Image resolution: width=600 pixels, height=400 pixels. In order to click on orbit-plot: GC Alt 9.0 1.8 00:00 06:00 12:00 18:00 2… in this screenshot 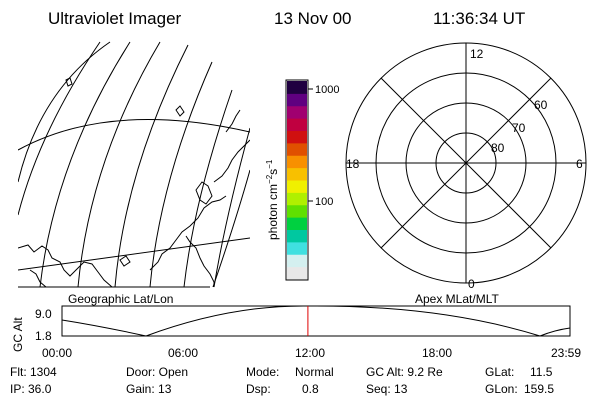, I will do `click(296, 332)`.